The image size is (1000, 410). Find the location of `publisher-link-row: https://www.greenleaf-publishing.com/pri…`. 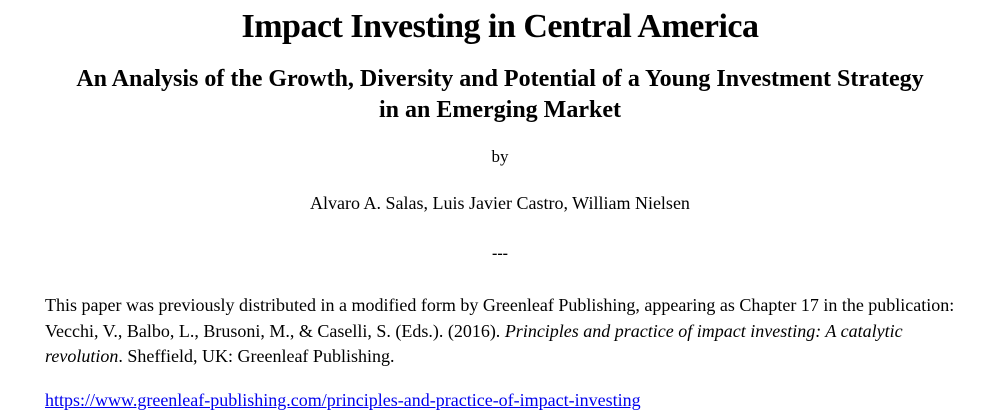

publisher-link-row: https://www.greenleaf-publishing.com/pri… is located at coordinates (500, 400).